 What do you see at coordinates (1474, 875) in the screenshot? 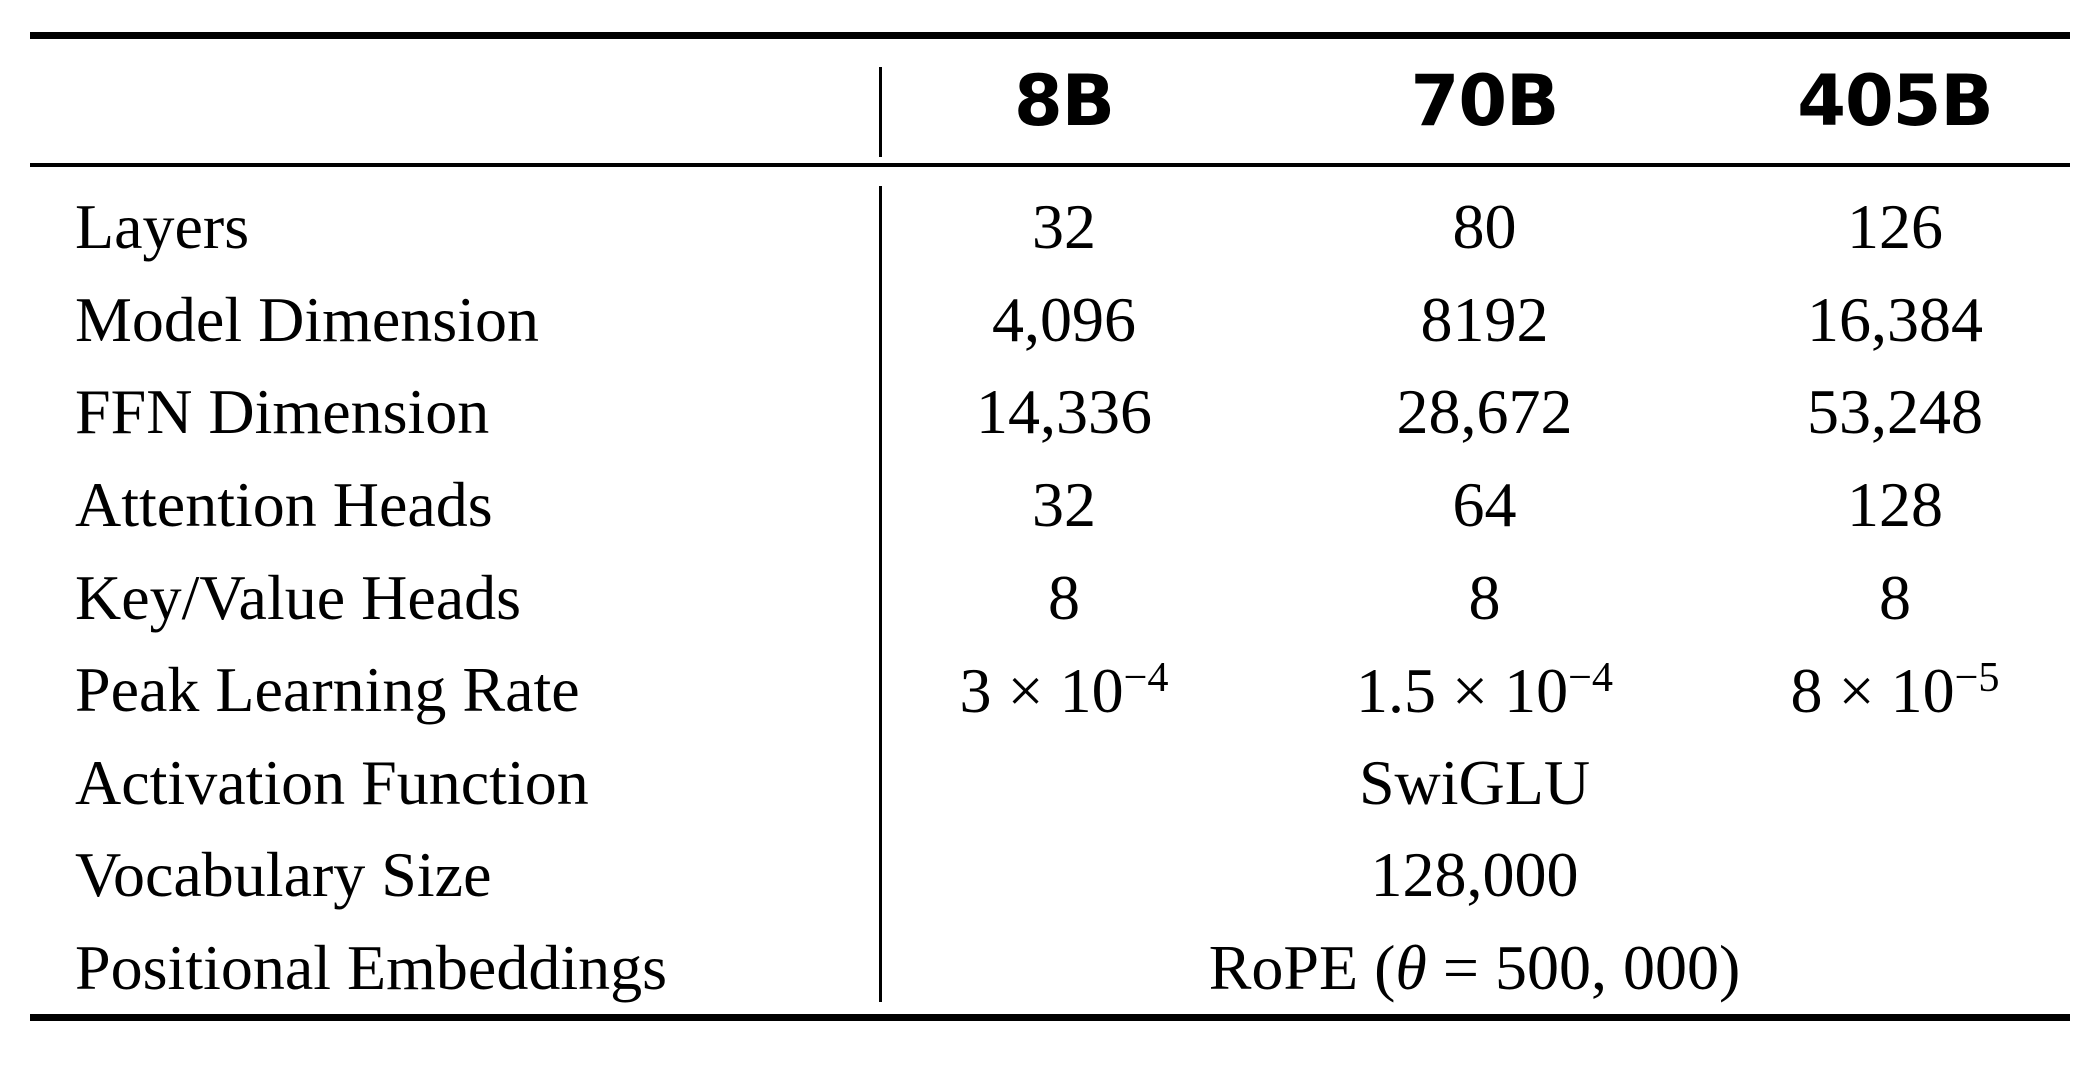
I see `cell-value-span: 128,000` at bounding box center [1474, 875].